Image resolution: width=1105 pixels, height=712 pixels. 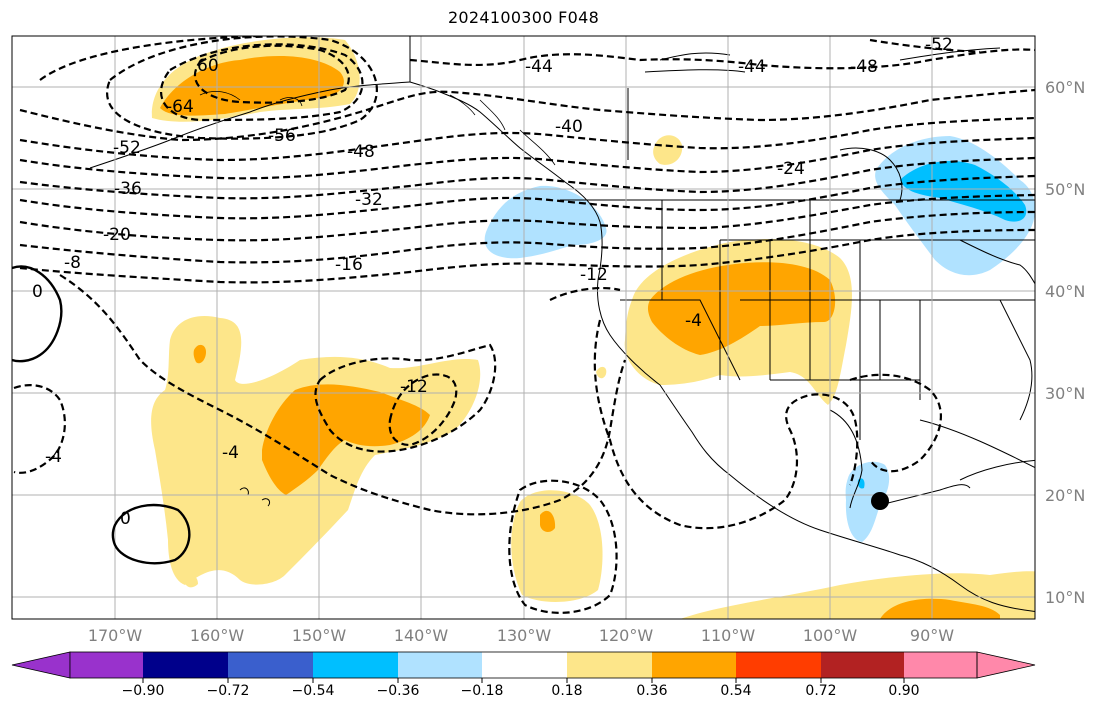 What do you see at coordinates (1006, 665) in the screenshot?
I see `colorbar-max-extension` at bounding box center [1006, 665].